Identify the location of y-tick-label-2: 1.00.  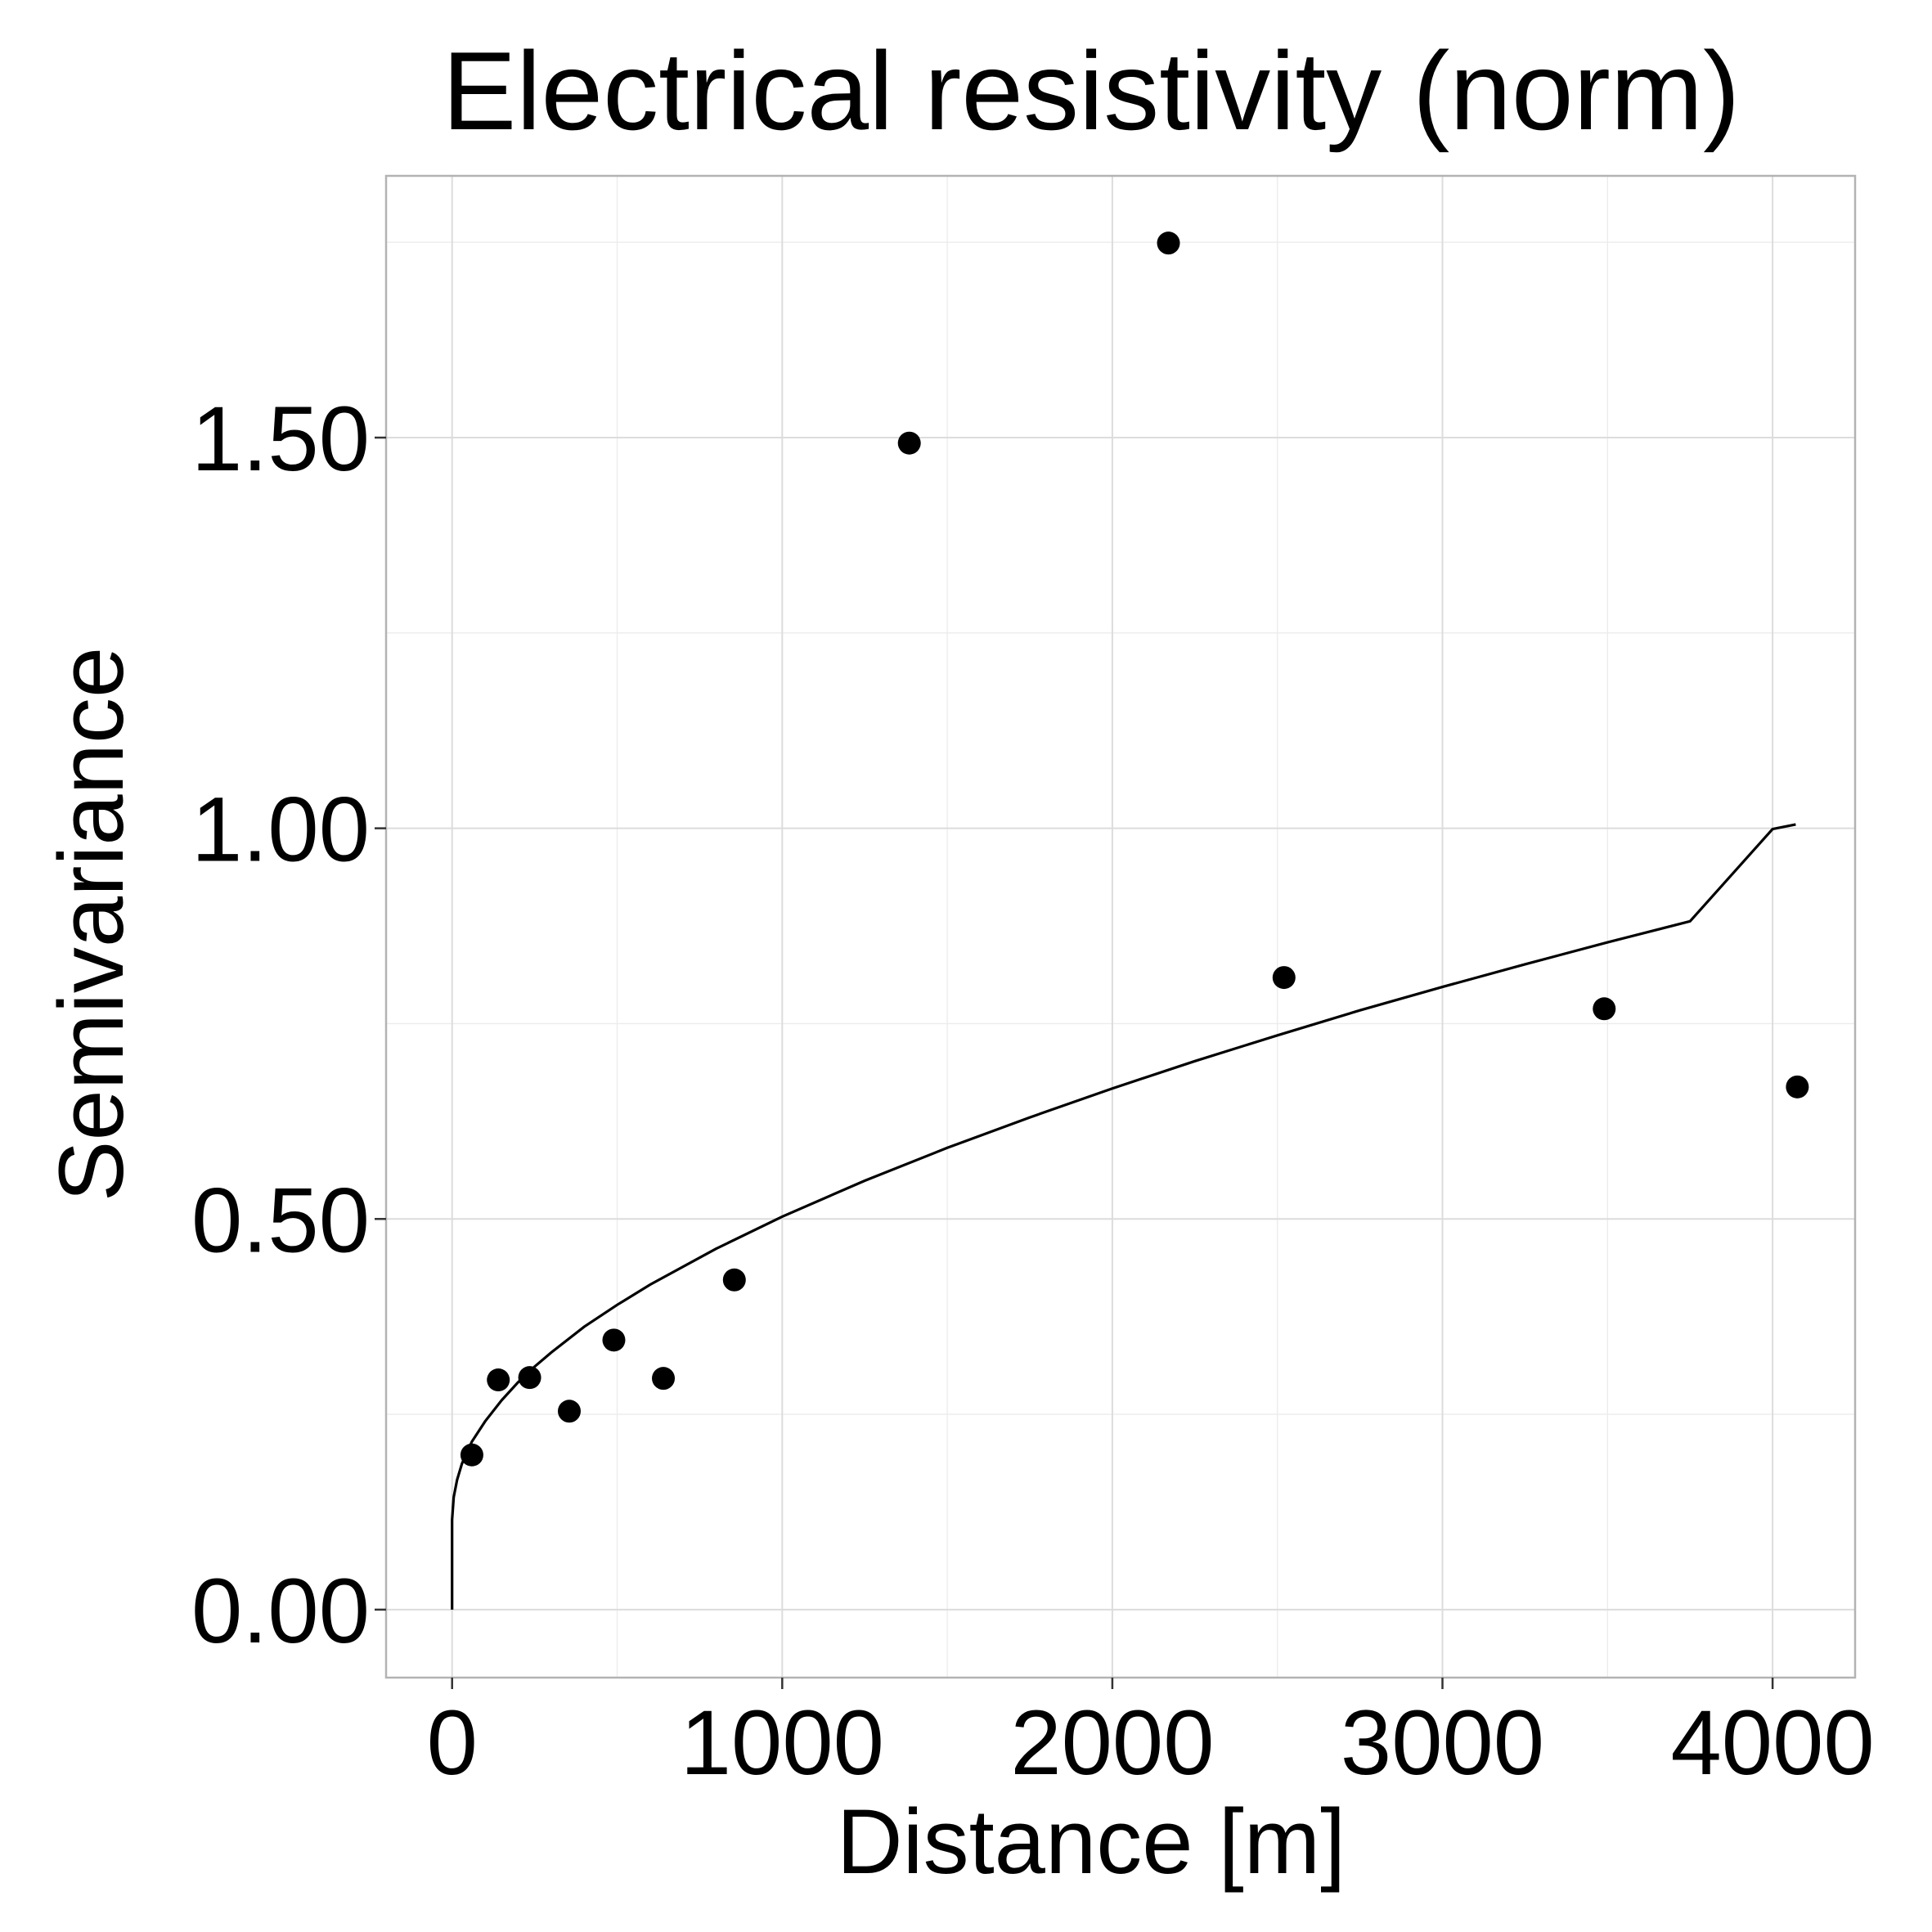
(280, 830).